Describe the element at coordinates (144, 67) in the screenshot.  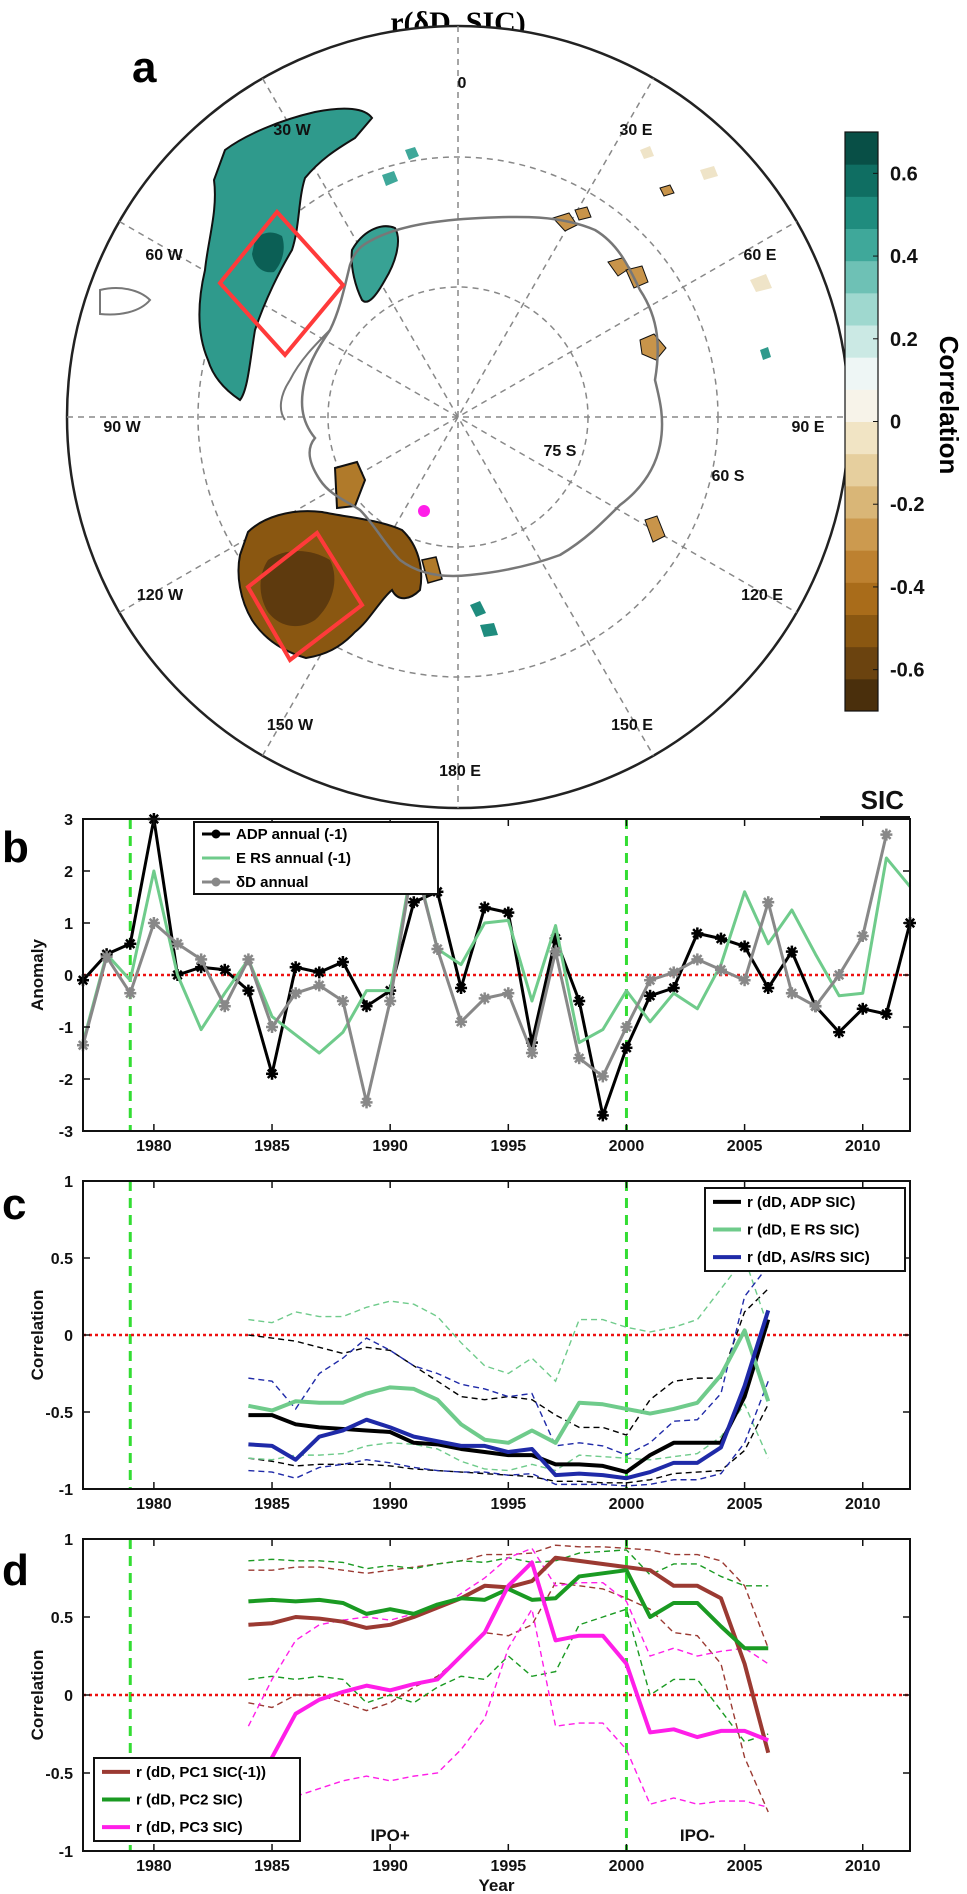
I see `panel-label-a: a` at that location.